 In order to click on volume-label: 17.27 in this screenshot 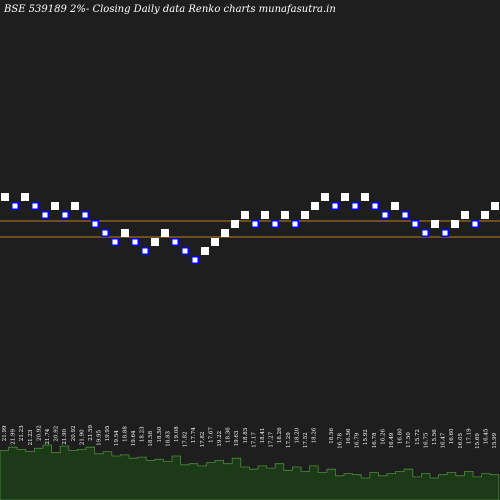, I will do `click(272, 439)`.